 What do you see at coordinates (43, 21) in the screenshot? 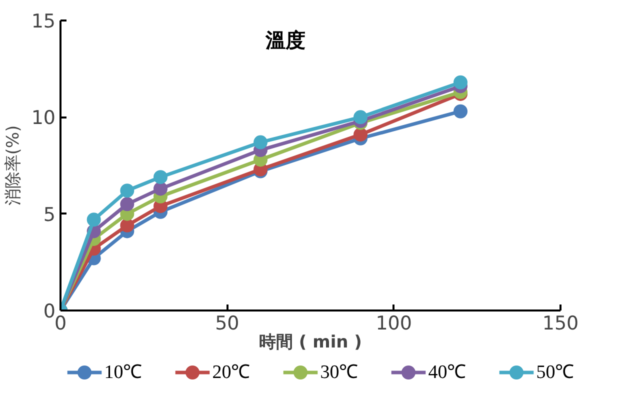
I see `y-tick-label: 15` at bounding box center [43, 21].